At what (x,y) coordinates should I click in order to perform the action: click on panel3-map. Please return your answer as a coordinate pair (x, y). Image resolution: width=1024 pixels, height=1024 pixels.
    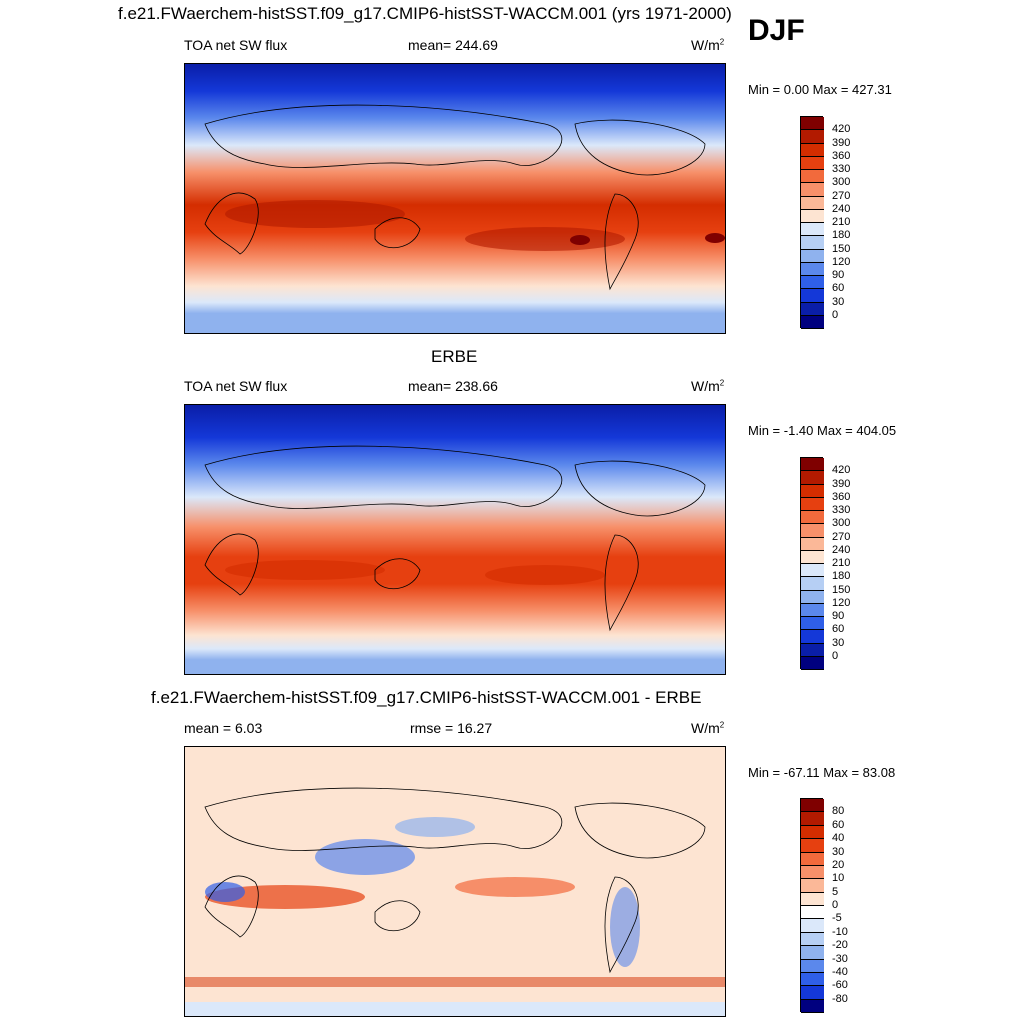
    Looking at the image, I should click on (455, 881).